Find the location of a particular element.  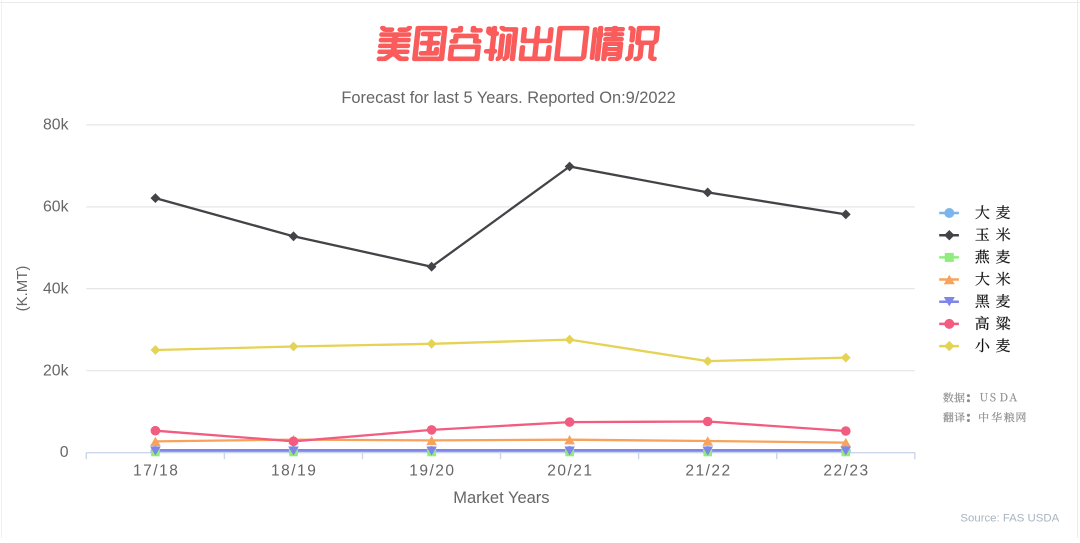

svg-text: 22/23 is located at coordinates (846, 471).